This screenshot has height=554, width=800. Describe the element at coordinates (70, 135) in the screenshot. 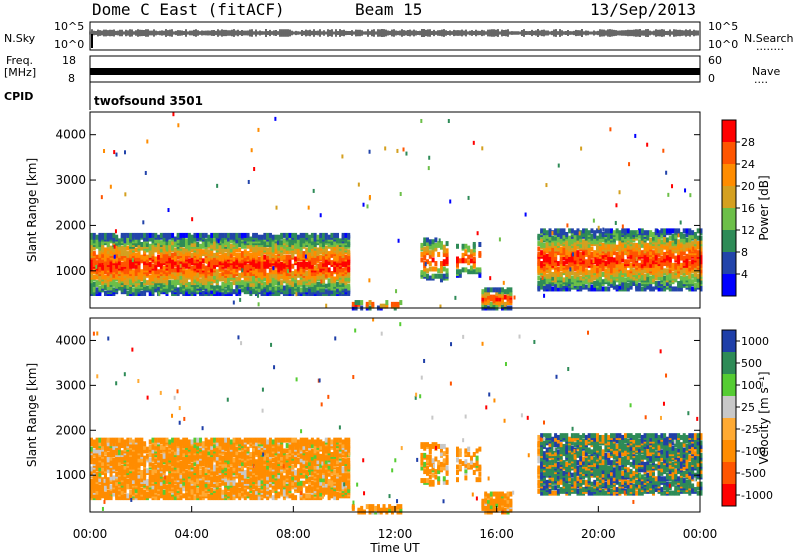

I see `power-ytick-label: 4000` at that location.